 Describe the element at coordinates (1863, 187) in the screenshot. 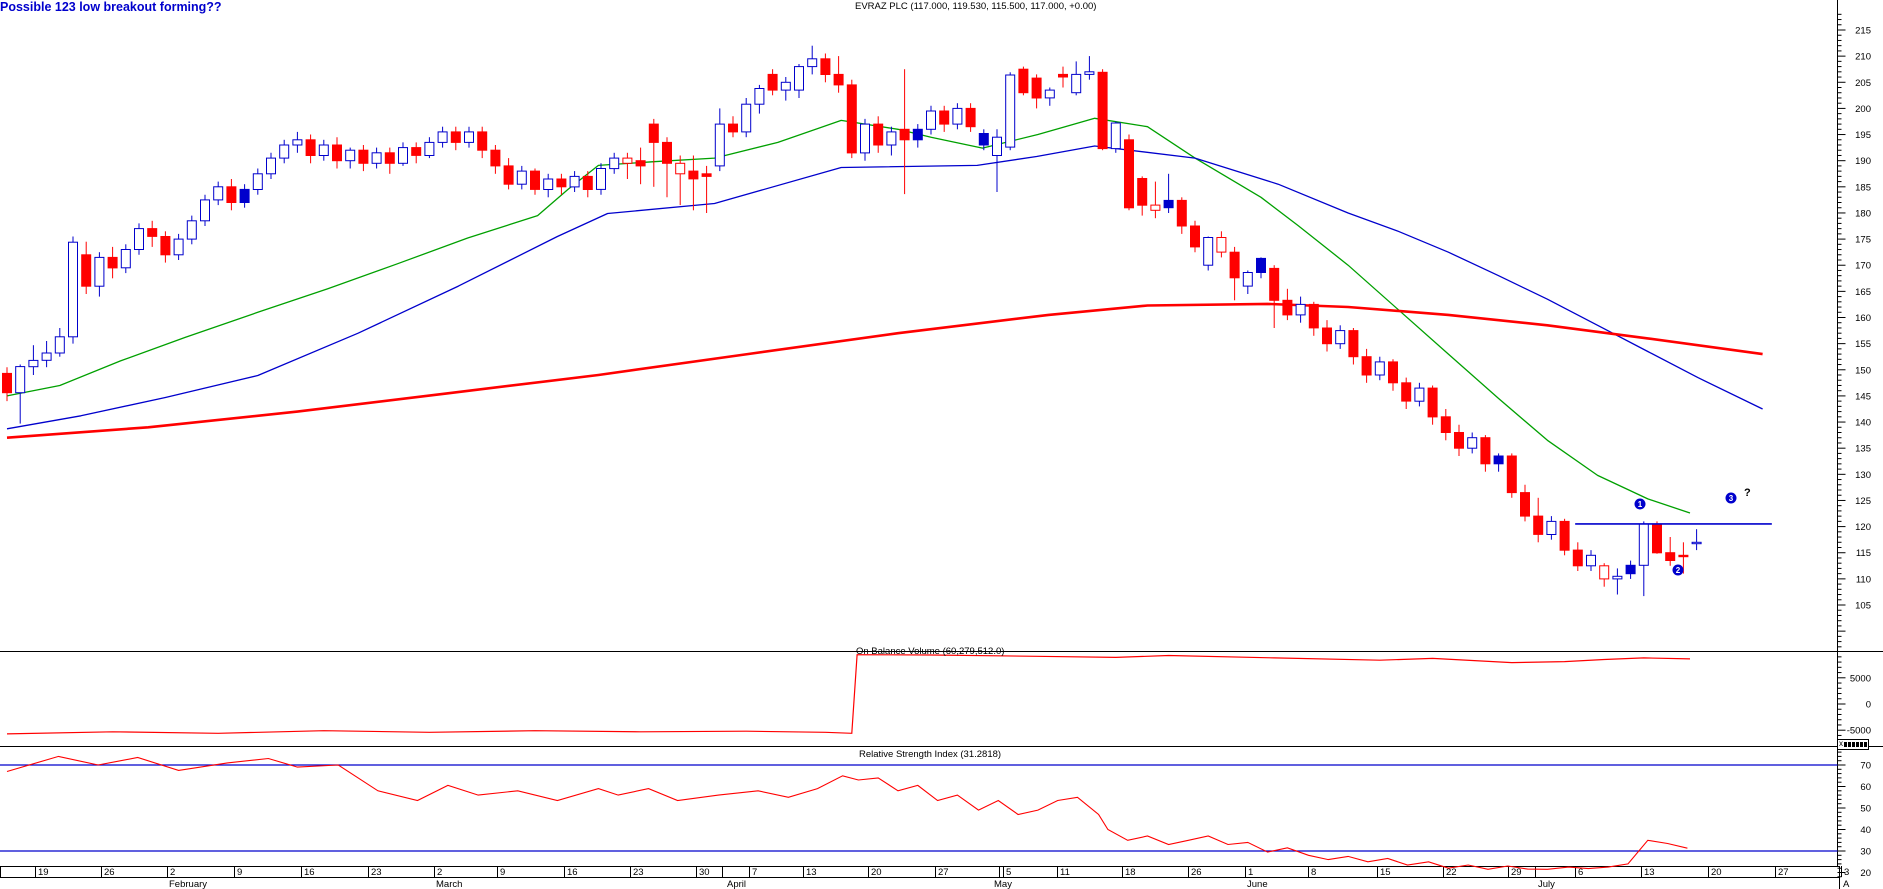

I see `price-tick-label: 185` at that location.